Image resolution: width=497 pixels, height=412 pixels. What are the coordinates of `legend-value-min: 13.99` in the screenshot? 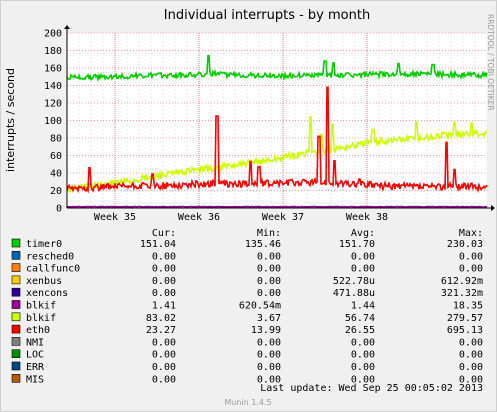 It's located at (266, 330).